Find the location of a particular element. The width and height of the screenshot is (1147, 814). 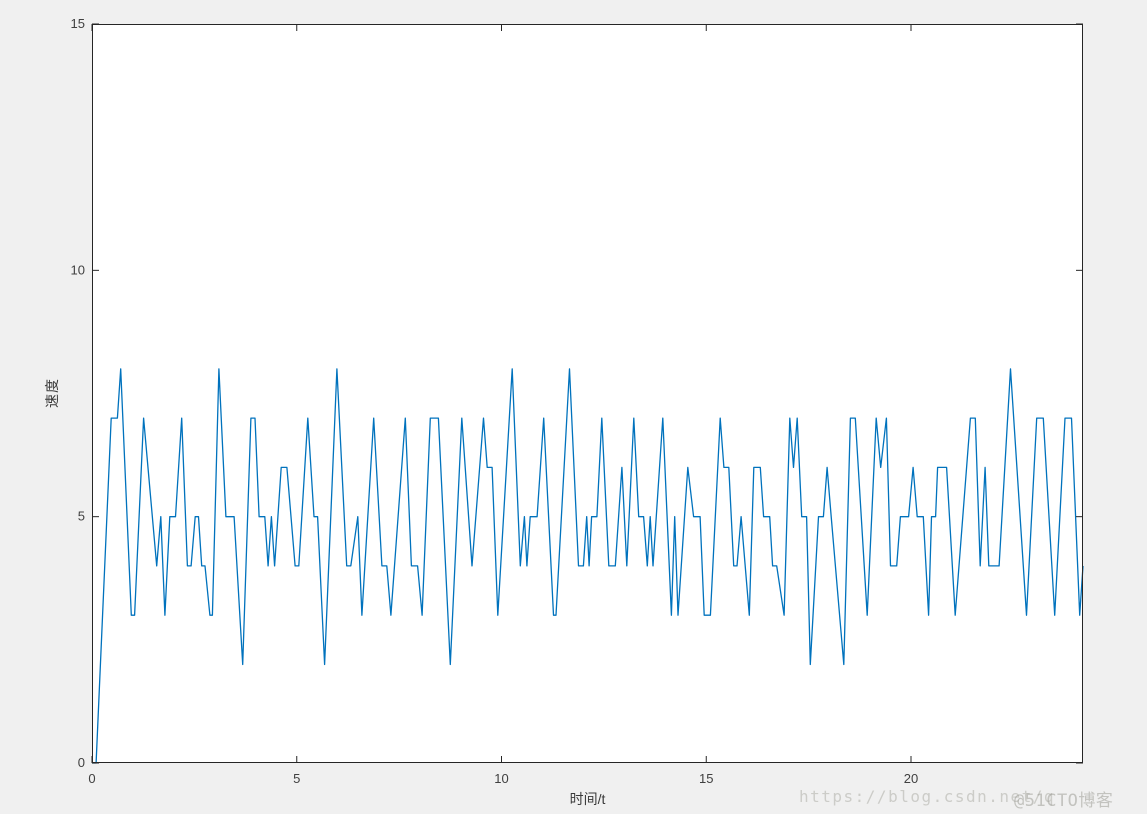

y-tick-label: 10 is located at coordinates (78, 269).